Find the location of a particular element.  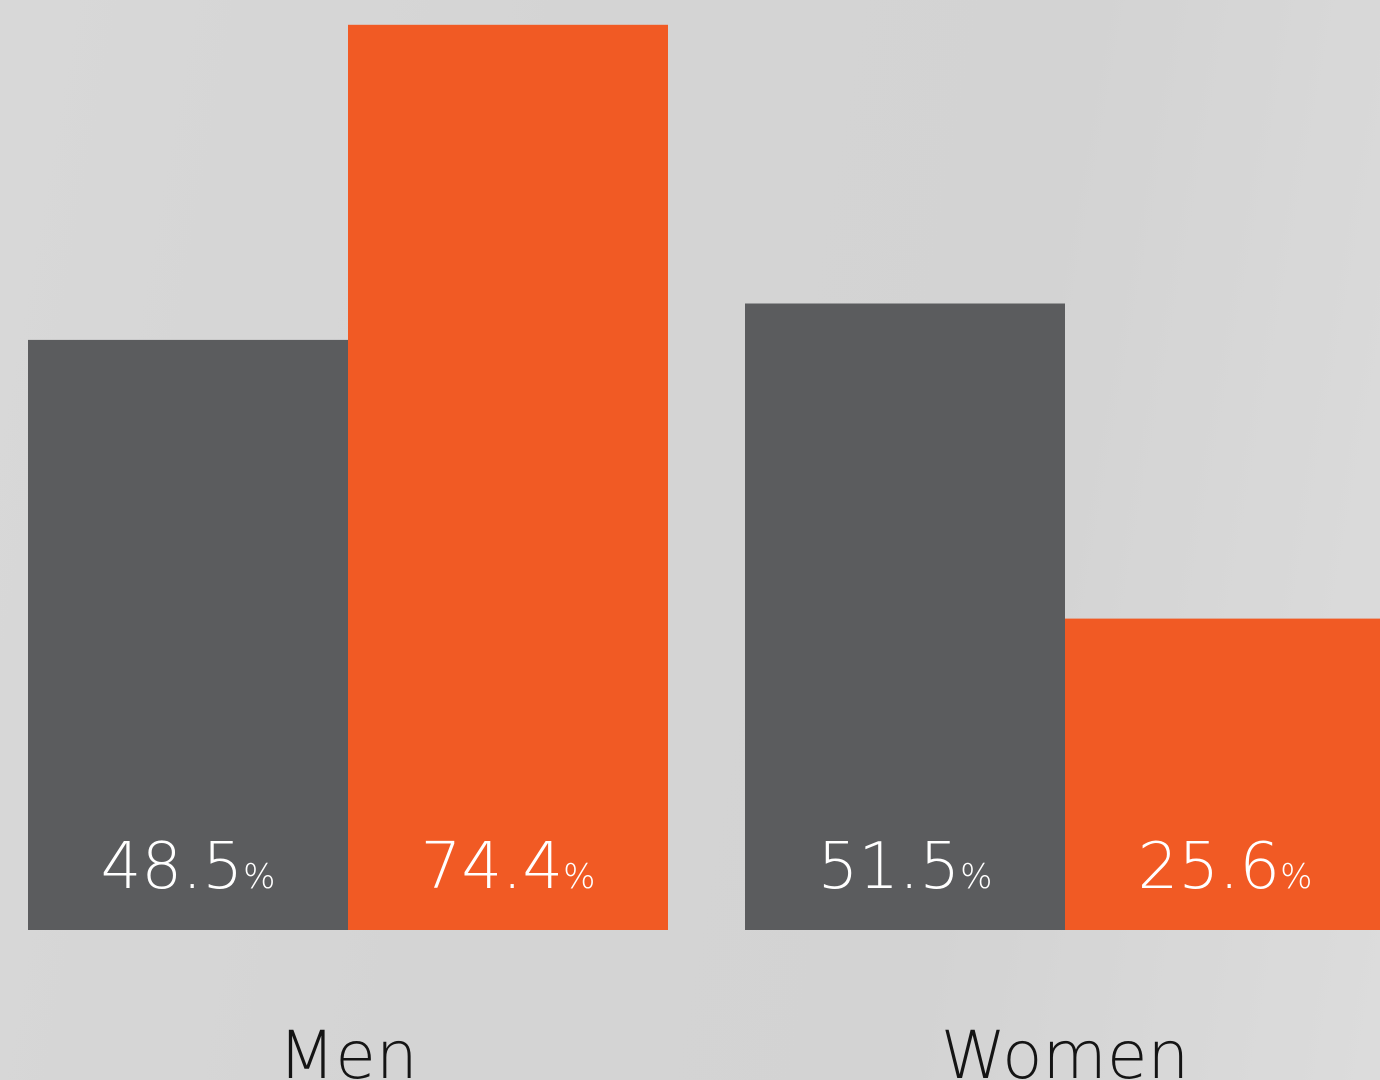

category-label-women: Women is located at coordinates (1065, 1048).